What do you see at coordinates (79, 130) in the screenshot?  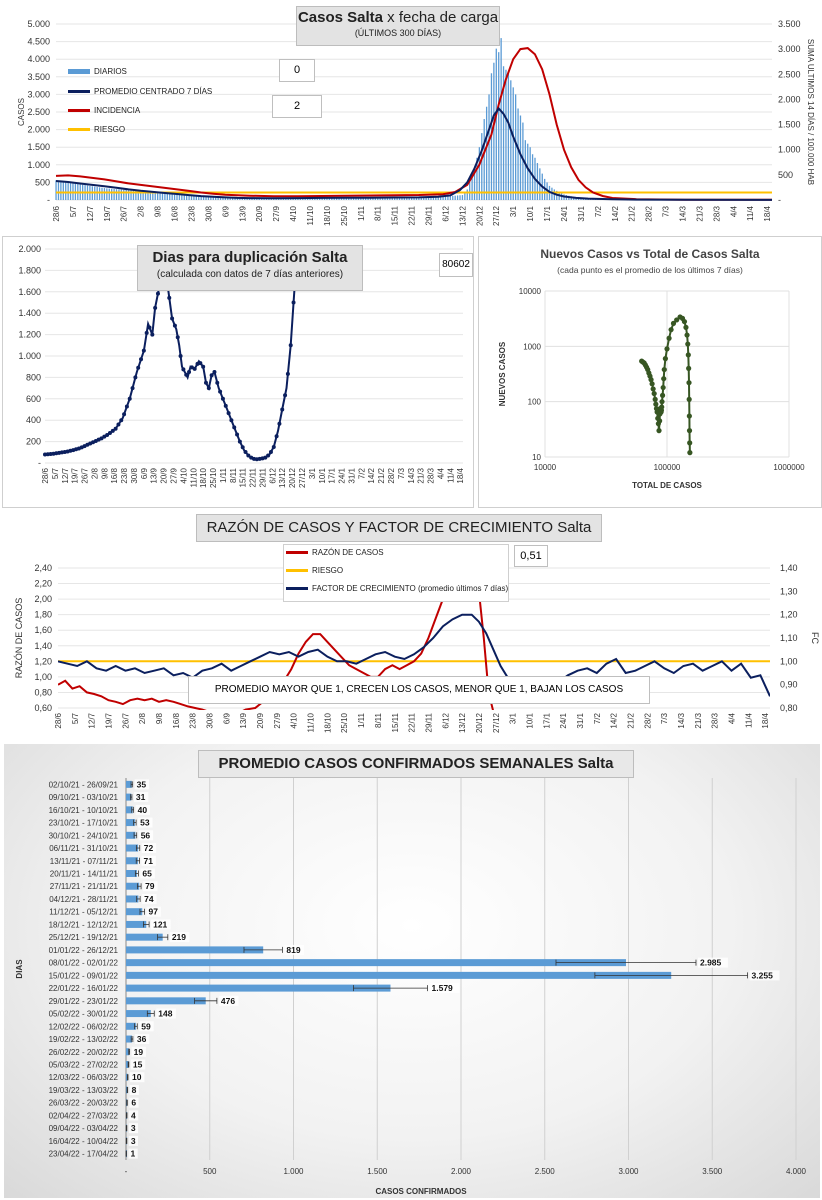 I see `legend-riesgo-swatch` at bounding box center [79, 130].